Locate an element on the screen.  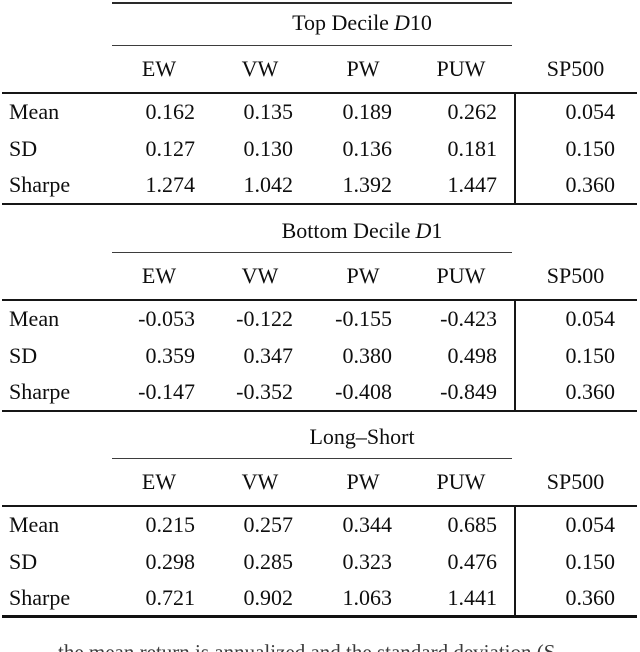
cell-value: 0.135 is located at coordinates (247, 111).